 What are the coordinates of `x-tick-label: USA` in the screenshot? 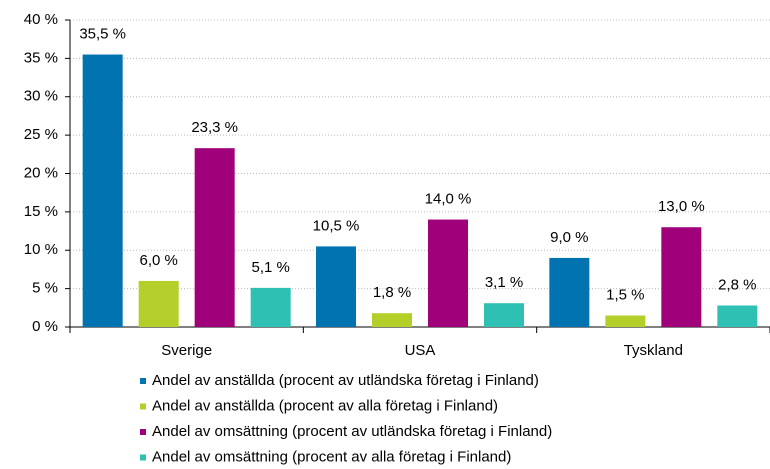 It's located at (420, 350).